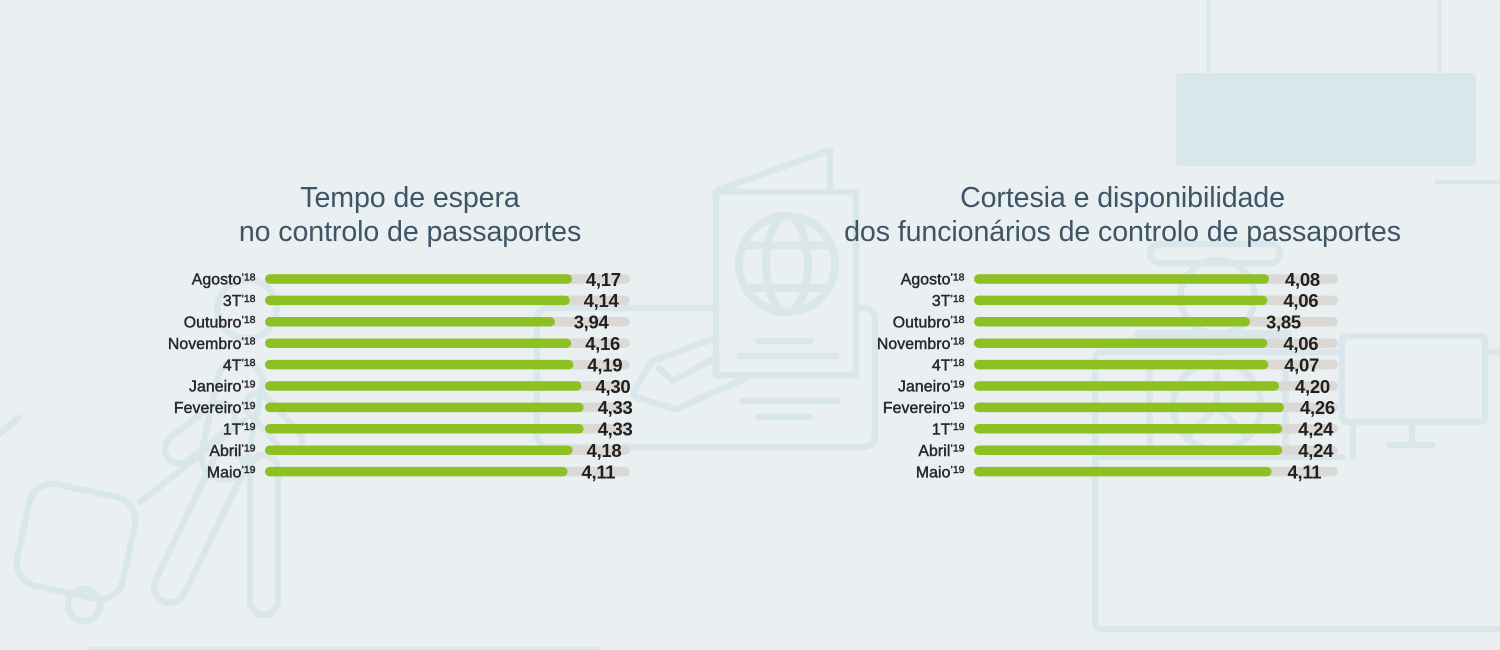  Describe the element at coordinates (410, 198) in the screenshot. I see `svg-text: Tempo de espera` at that location.